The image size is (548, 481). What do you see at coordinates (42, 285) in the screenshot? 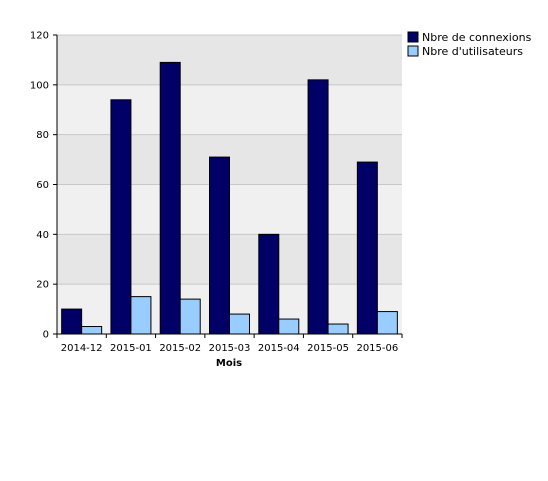
I see `y-tick-label: 20` at bounding box center [42, 285].